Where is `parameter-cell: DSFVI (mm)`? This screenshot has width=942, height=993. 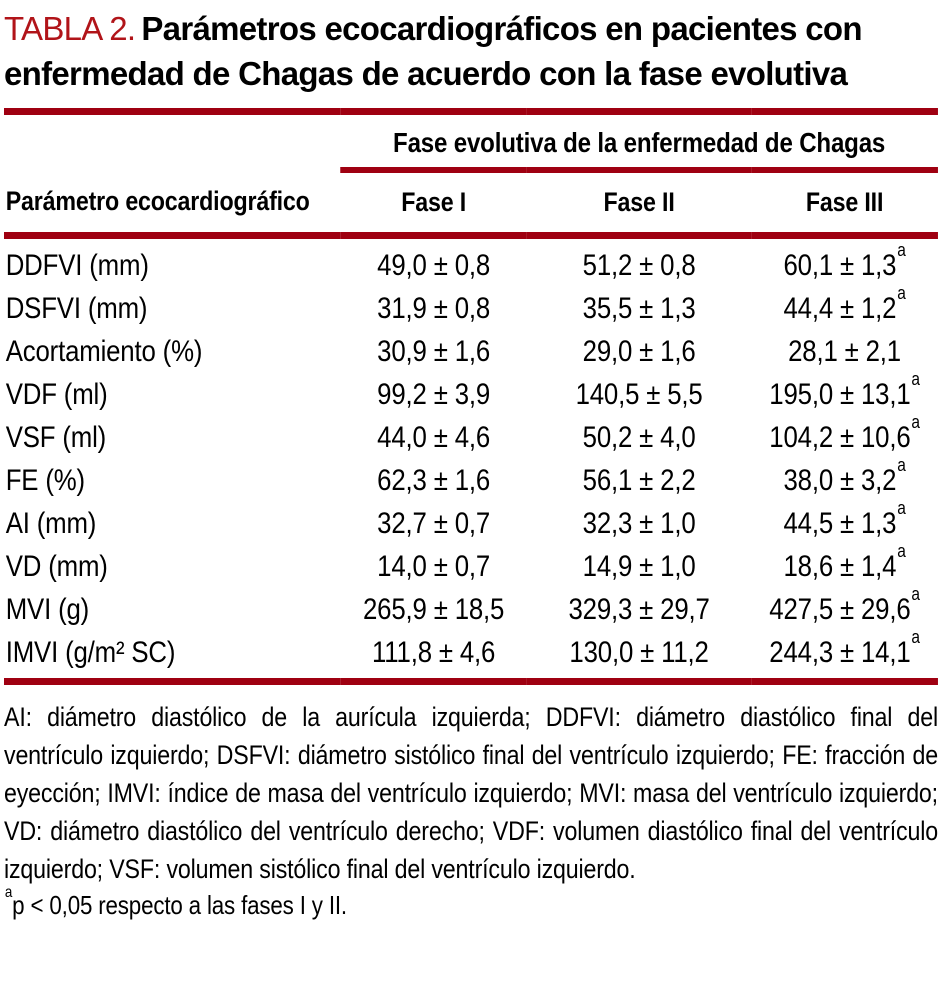
parameter-cell: DSFVI (mm) is located at coordinates (76, 308).